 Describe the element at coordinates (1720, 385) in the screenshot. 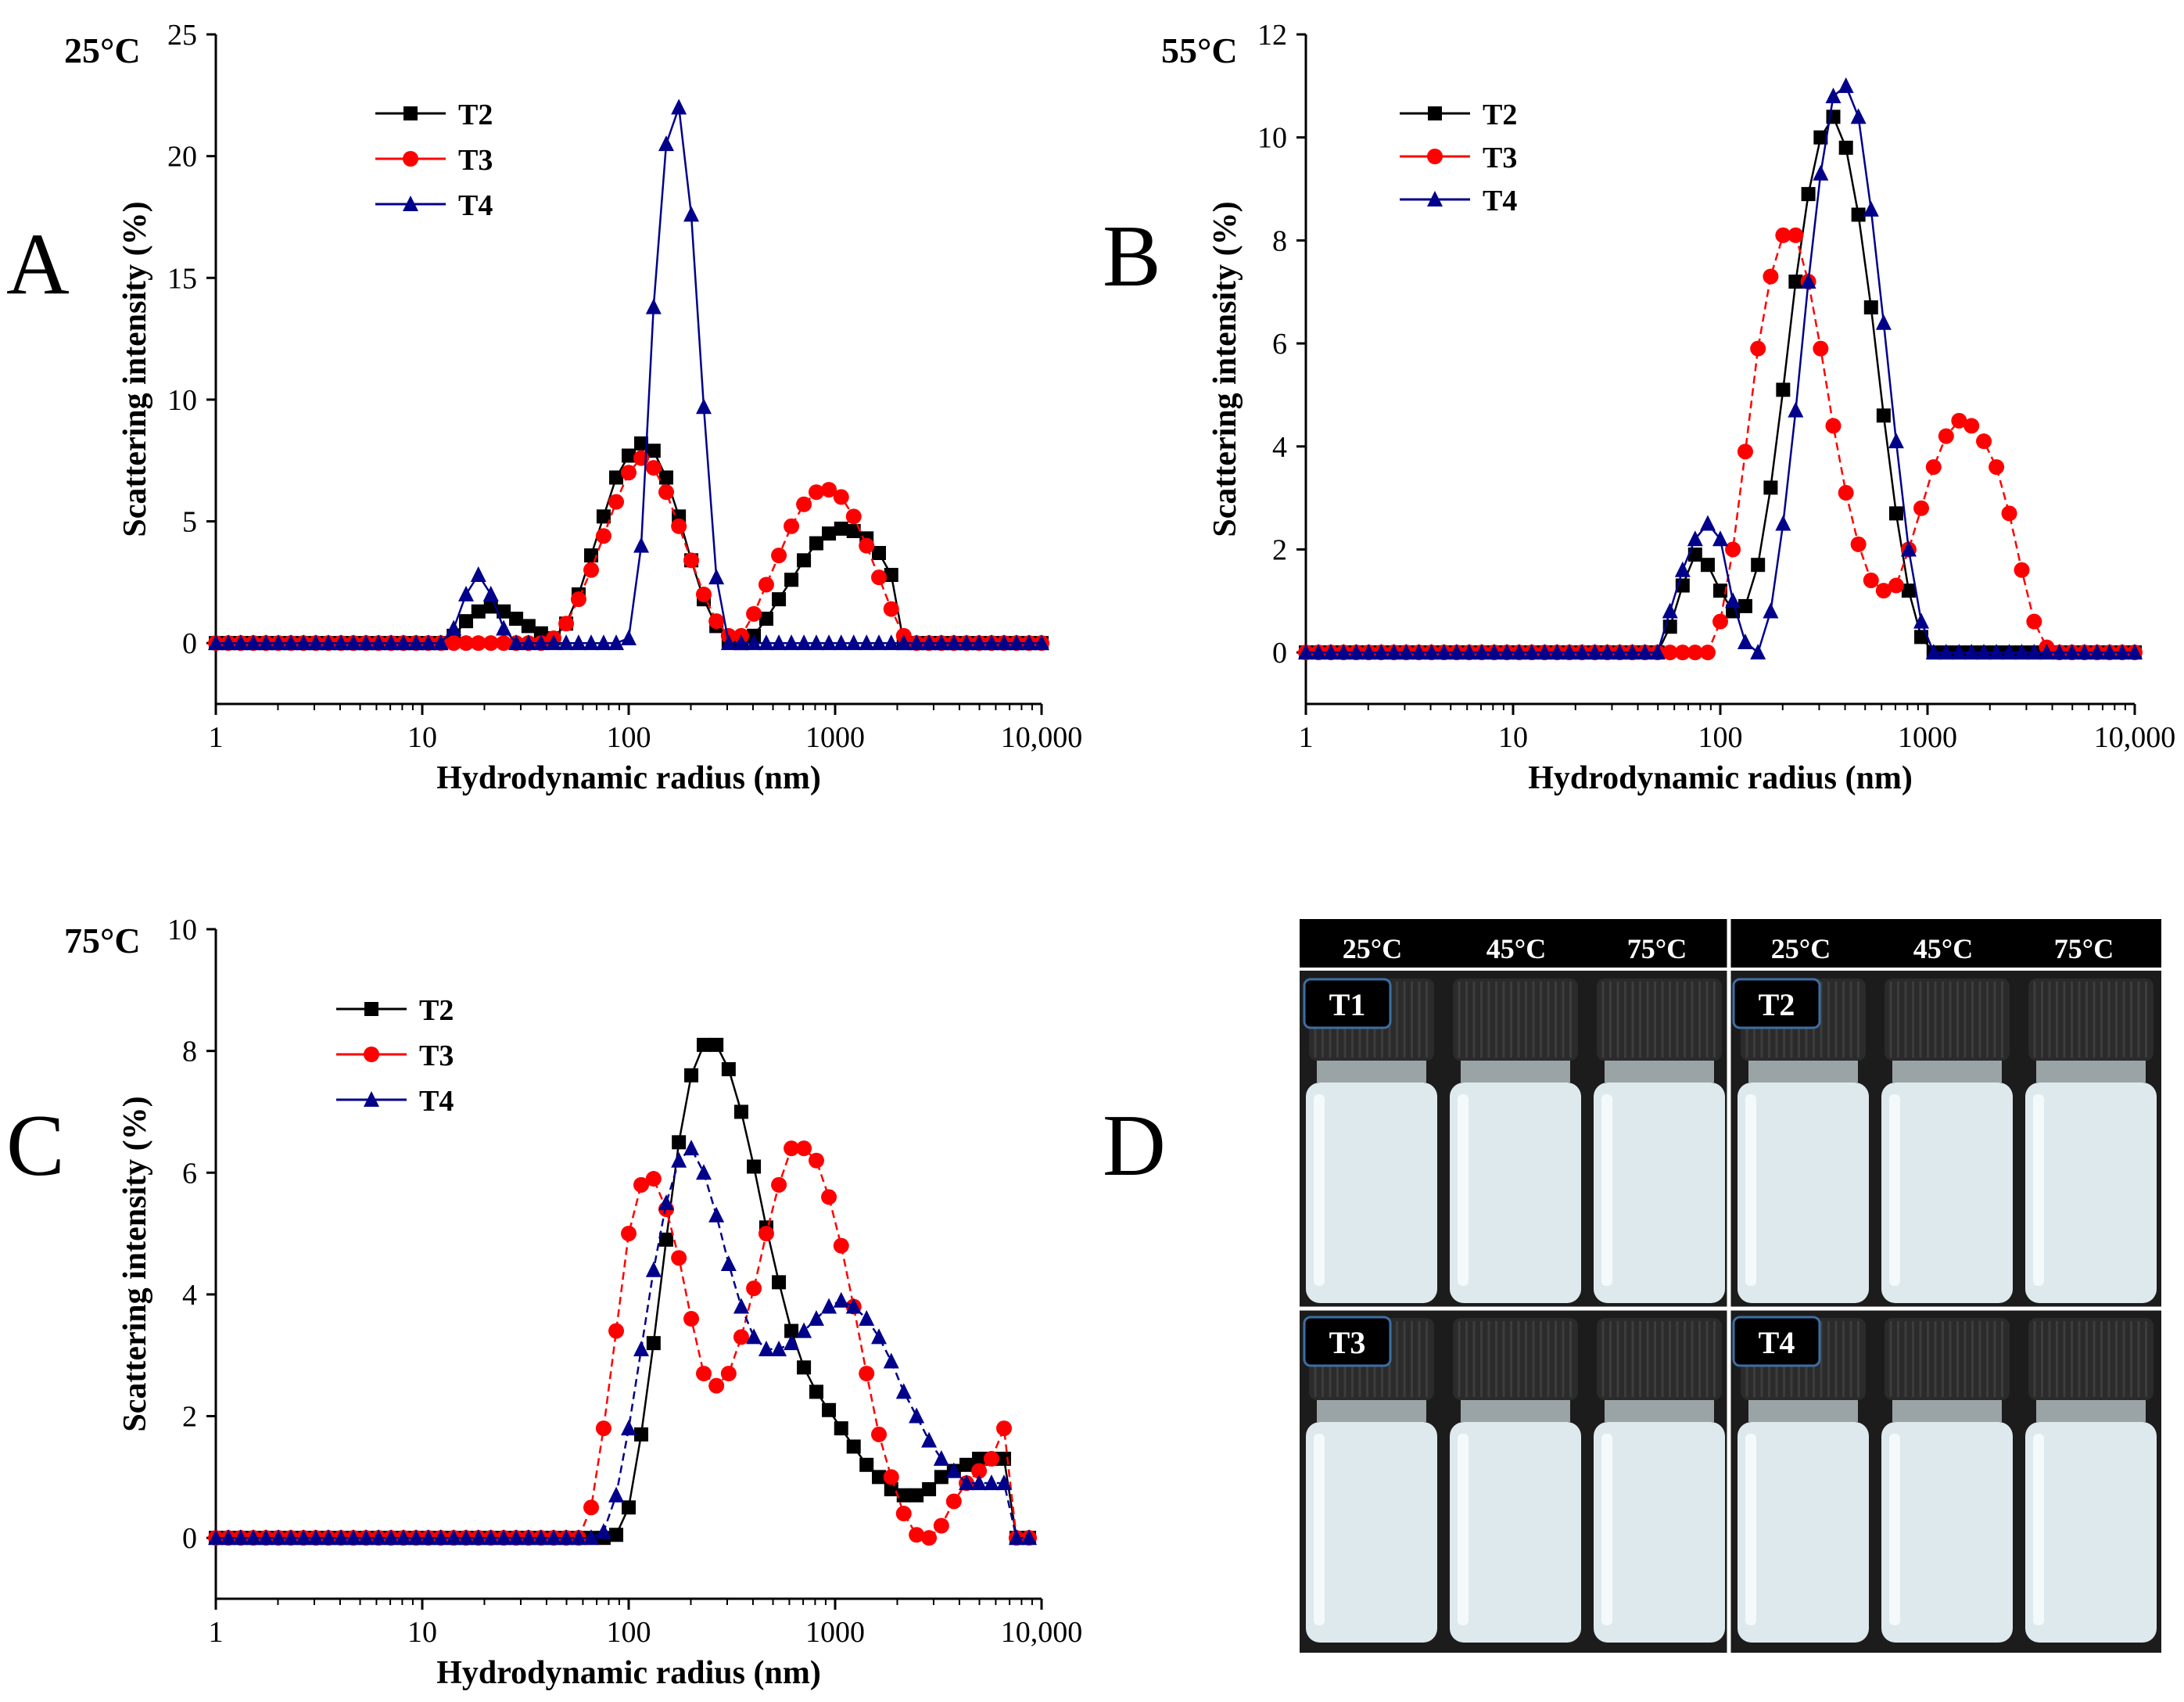

I see `series-t2` at that location.